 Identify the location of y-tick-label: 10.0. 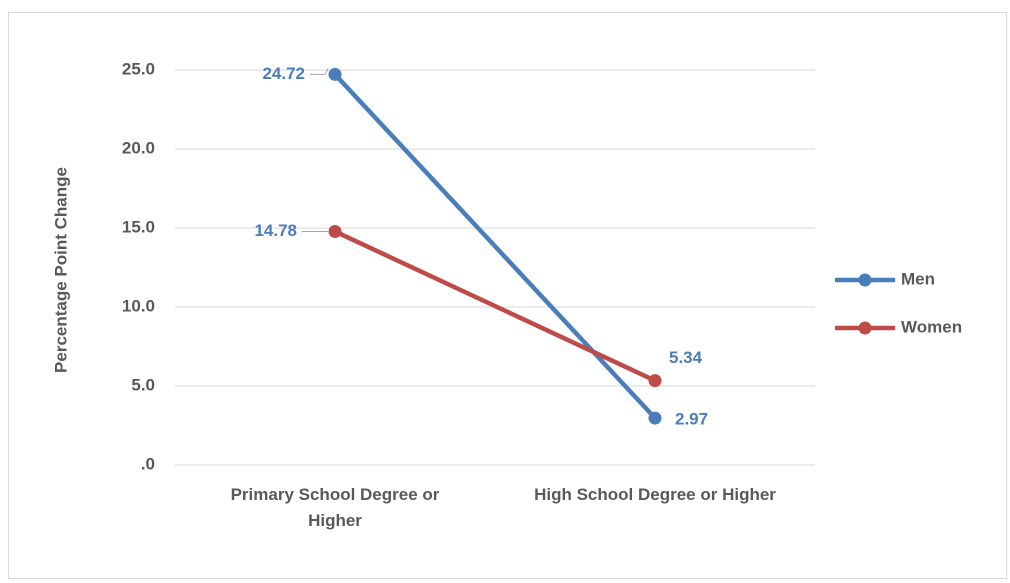
(138, 305).